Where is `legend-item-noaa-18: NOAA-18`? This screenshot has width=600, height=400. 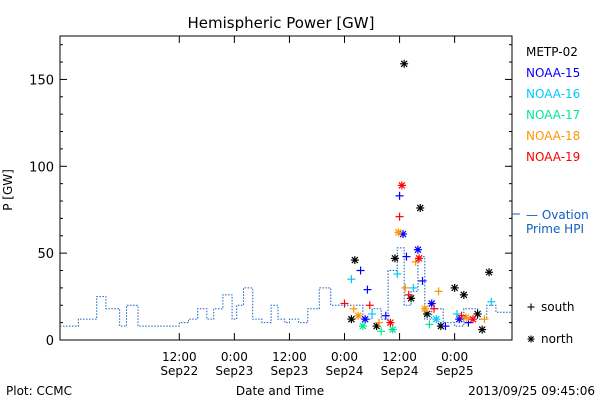 legend-item-noaa-18: NOAA-18 is located at coordinates (553, 136).